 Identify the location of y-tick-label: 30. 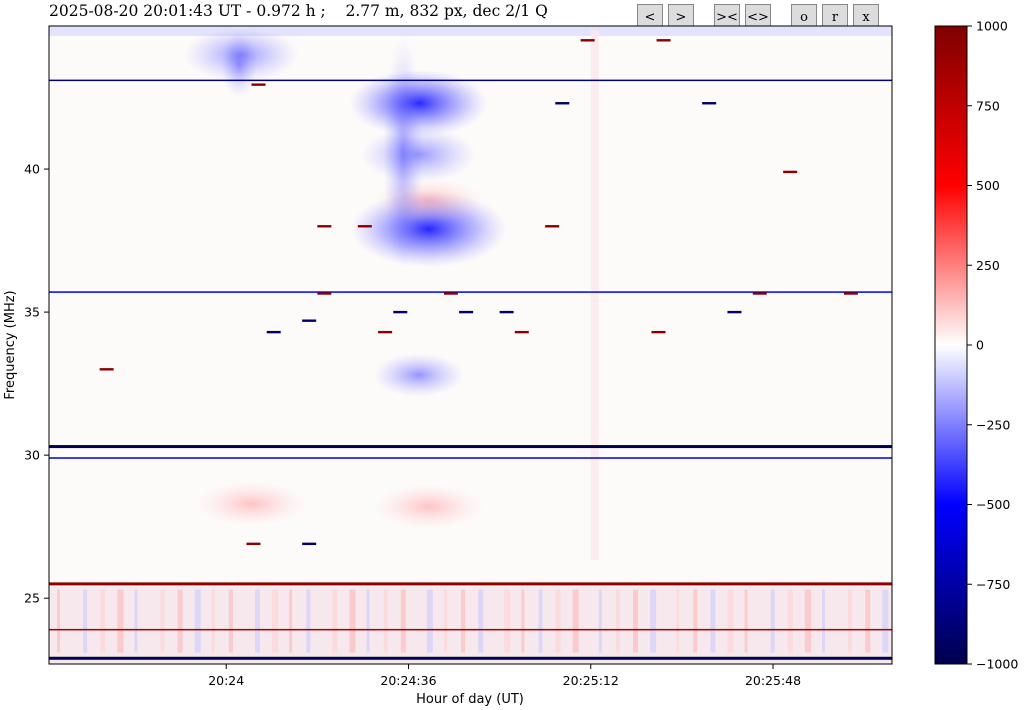
(32, 455).